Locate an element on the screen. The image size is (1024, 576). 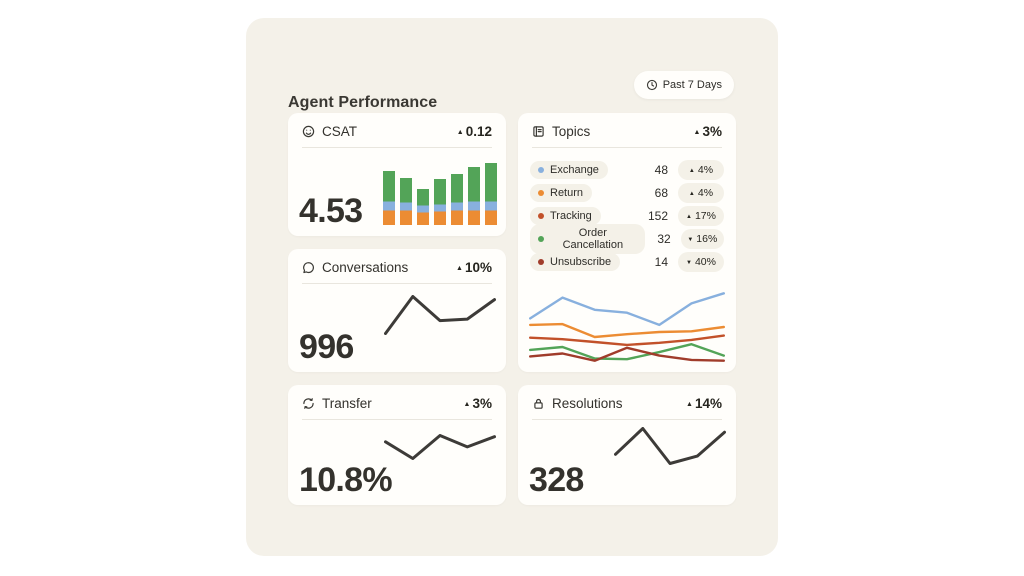
topics-delta: ▲ 3% is located at coordinates (708, 131).